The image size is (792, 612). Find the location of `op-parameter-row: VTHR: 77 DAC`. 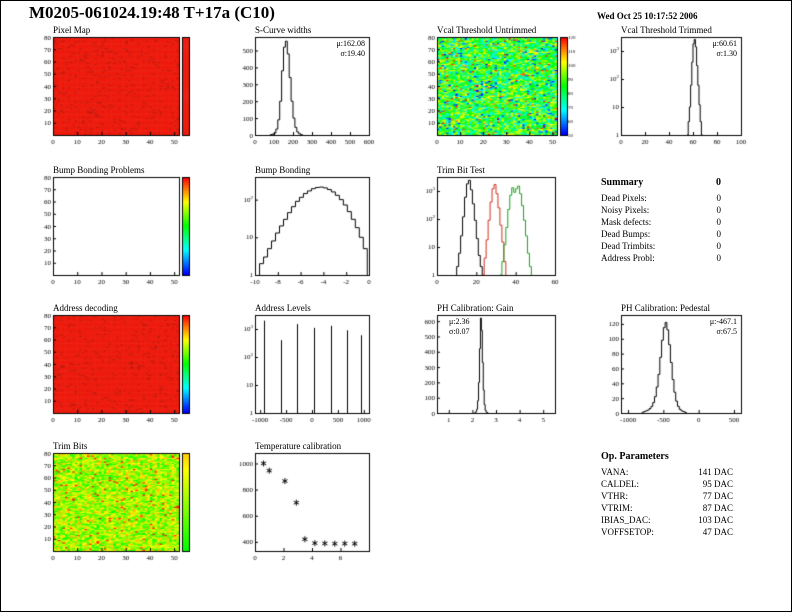

op-parameter-row: VTHR: 77 DAC is located at coordinates (667, 496).